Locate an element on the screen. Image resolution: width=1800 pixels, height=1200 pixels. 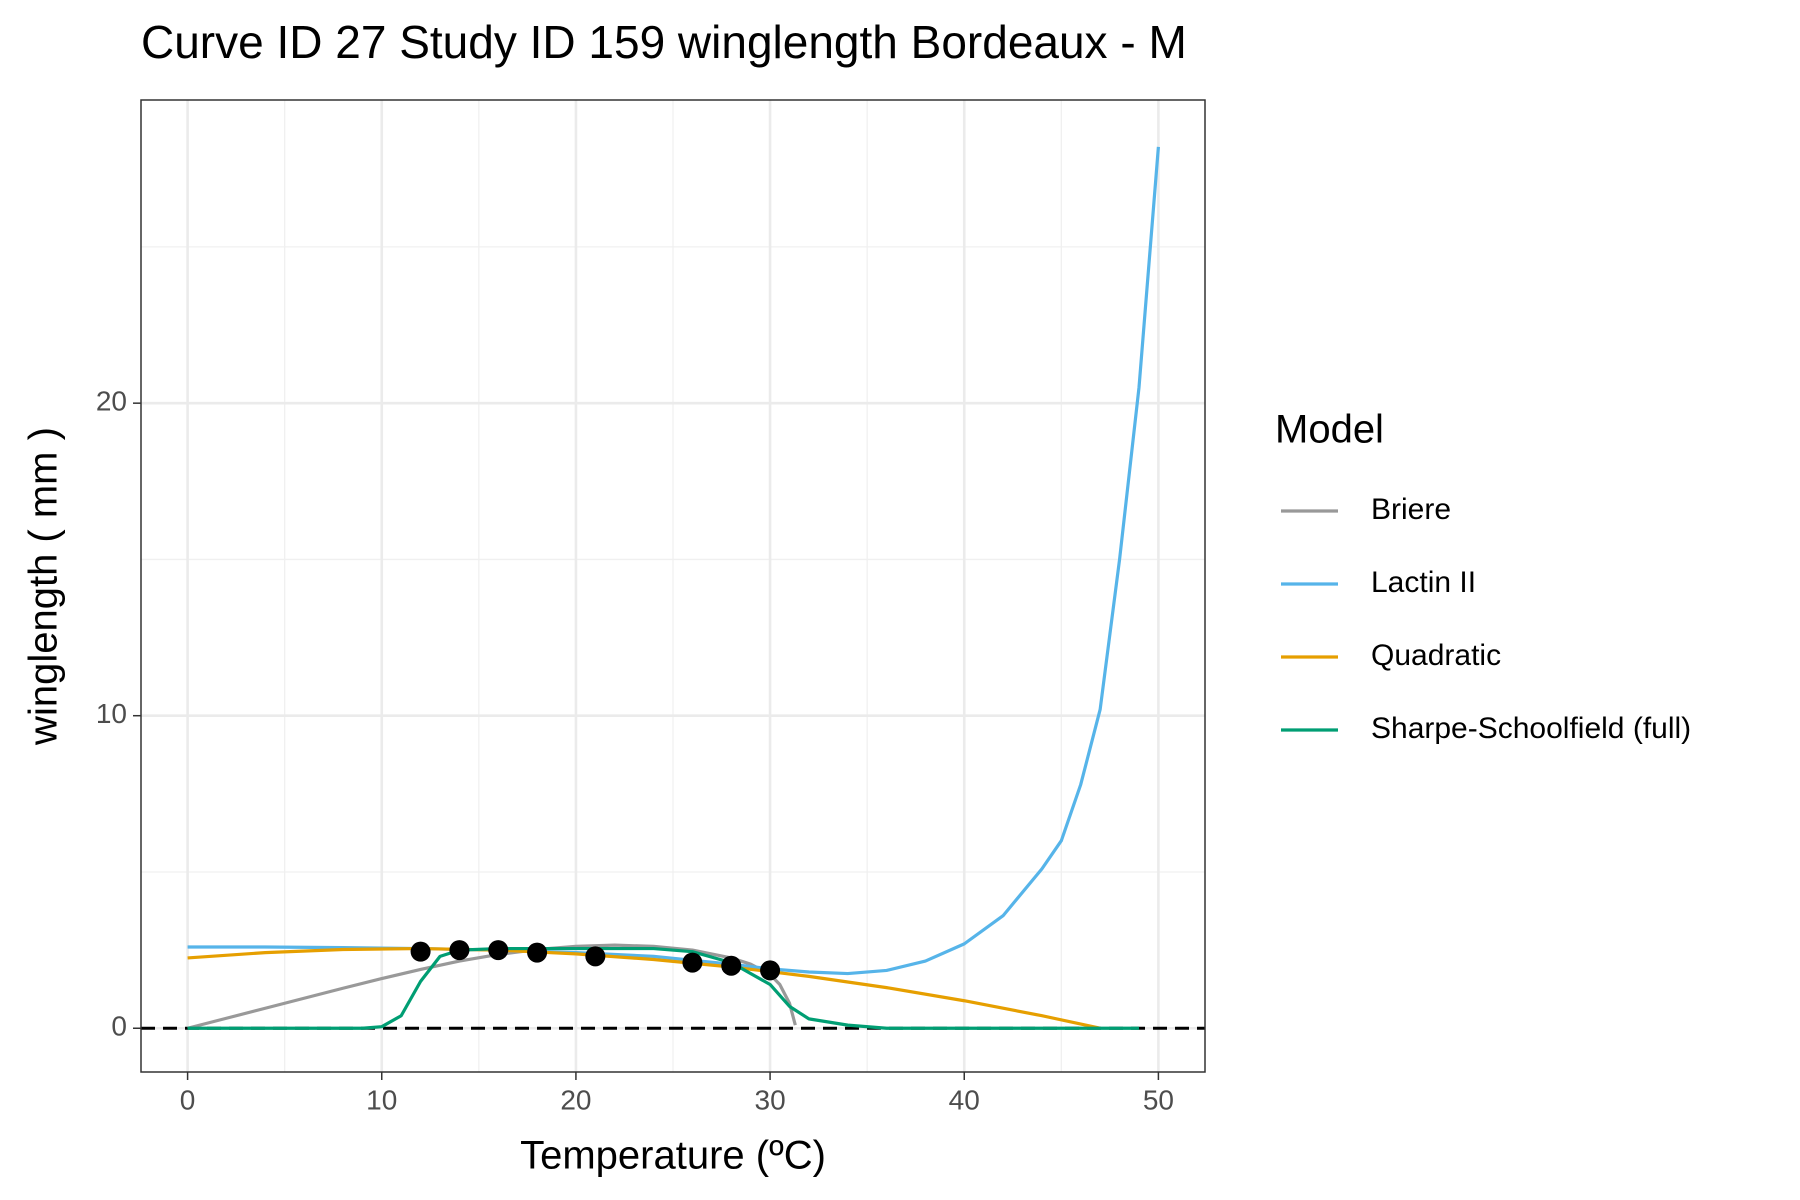
legend-label: Sharpe-Schoolfield (full) is located at coordinates (1531, 728).